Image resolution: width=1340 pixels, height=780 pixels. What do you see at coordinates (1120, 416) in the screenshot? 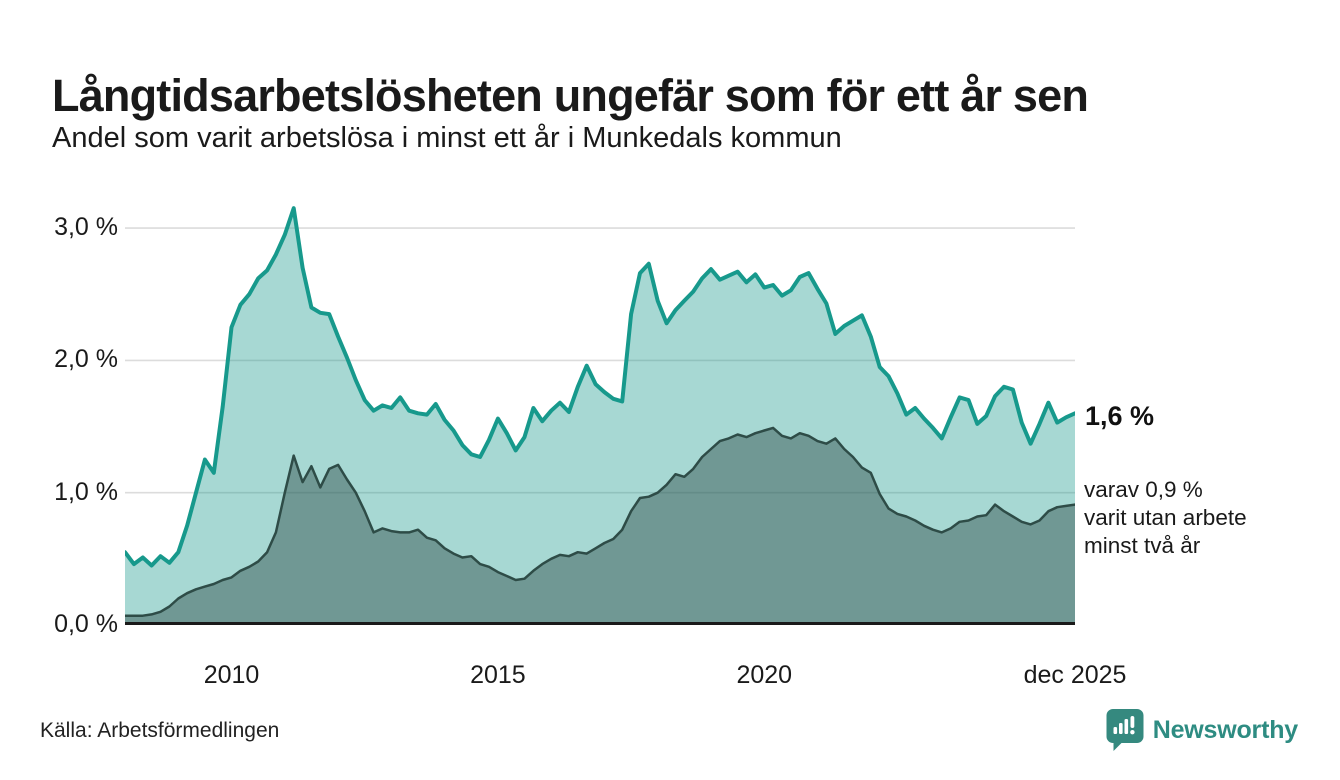
I see `latest-value-label: 1,6 %` at bounding box center [1120, 416].